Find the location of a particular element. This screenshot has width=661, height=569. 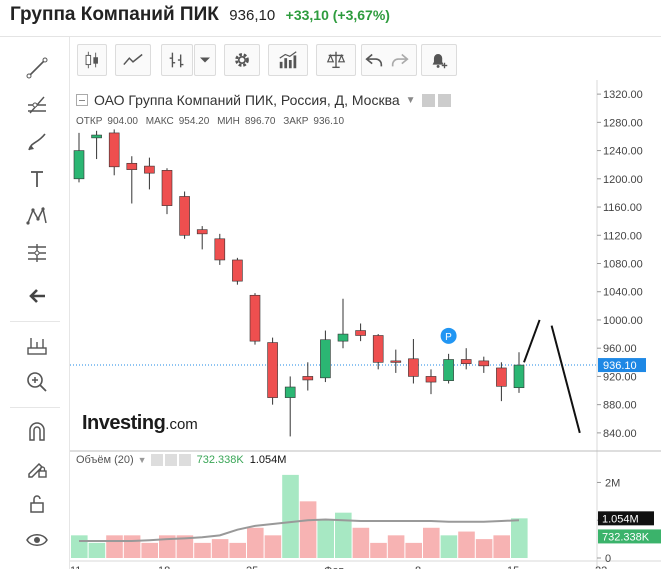

logo-suffix: .com is located at coordinates (181, 424).